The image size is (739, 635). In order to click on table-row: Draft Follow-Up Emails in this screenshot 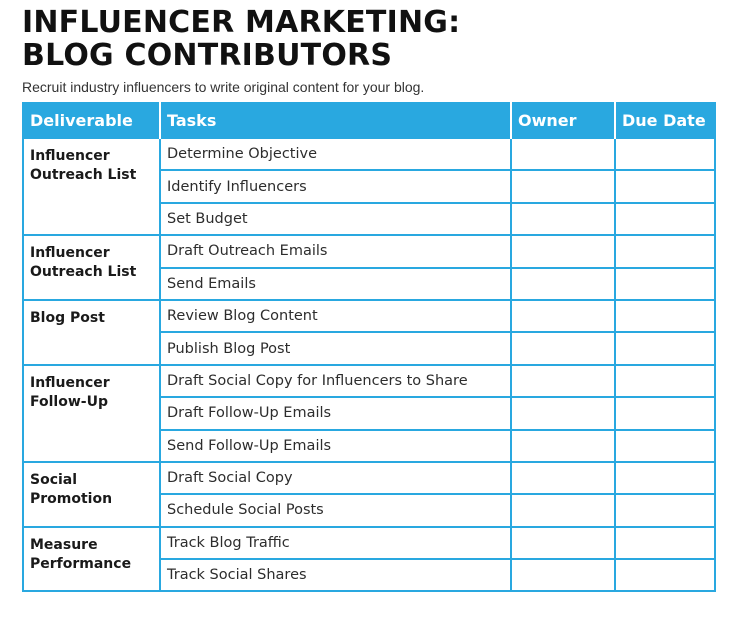, I will do `click(369, 413)`.